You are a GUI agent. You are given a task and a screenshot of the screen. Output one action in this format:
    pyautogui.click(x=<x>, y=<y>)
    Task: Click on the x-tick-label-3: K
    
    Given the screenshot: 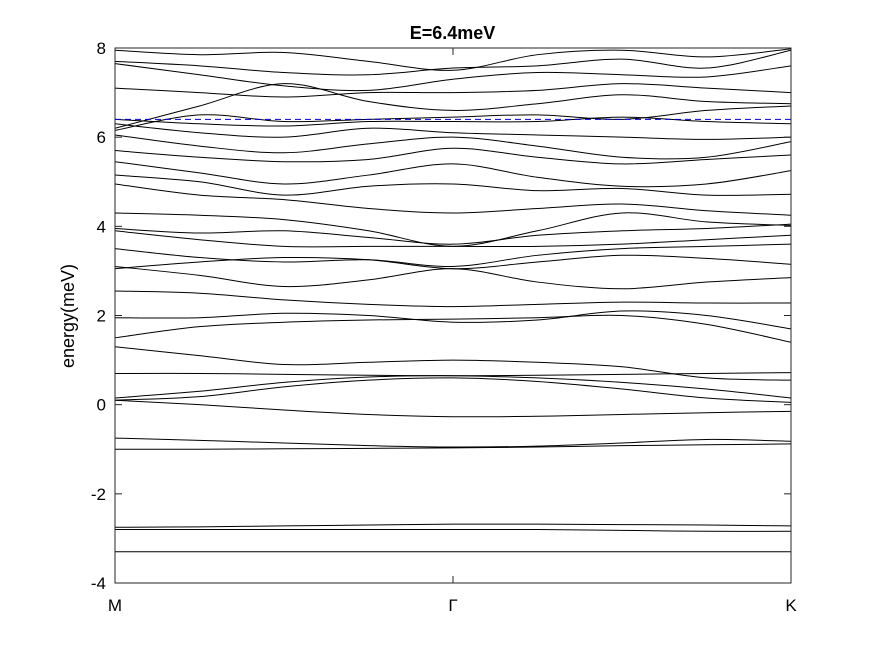 What is the action you would take?
    pyautogui.click(x=791, y=605)
    